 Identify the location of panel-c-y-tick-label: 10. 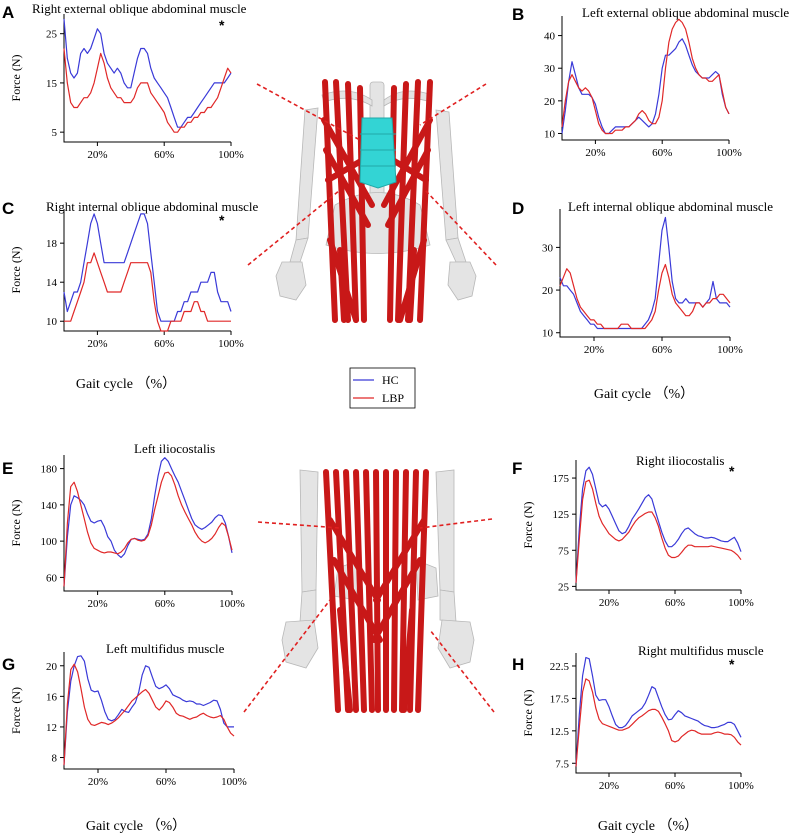
(52, 322).